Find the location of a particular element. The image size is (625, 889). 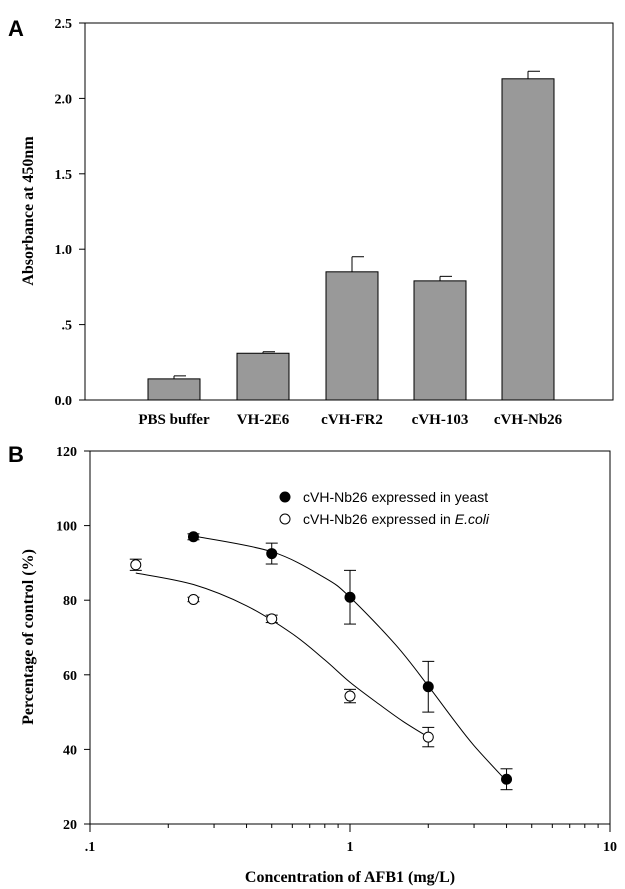

x-category-label: cVH-Nb26 is located at coordinates (528, 420).